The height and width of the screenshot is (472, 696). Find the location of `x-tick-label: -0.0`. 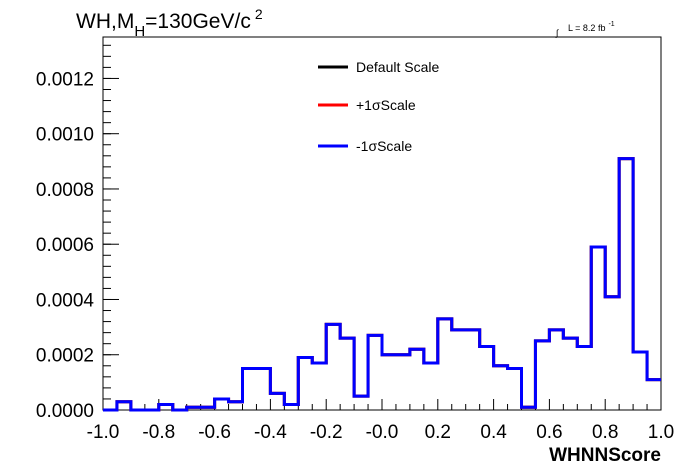

x-tick-label: -0.0 is located at coordinates (382, 432).